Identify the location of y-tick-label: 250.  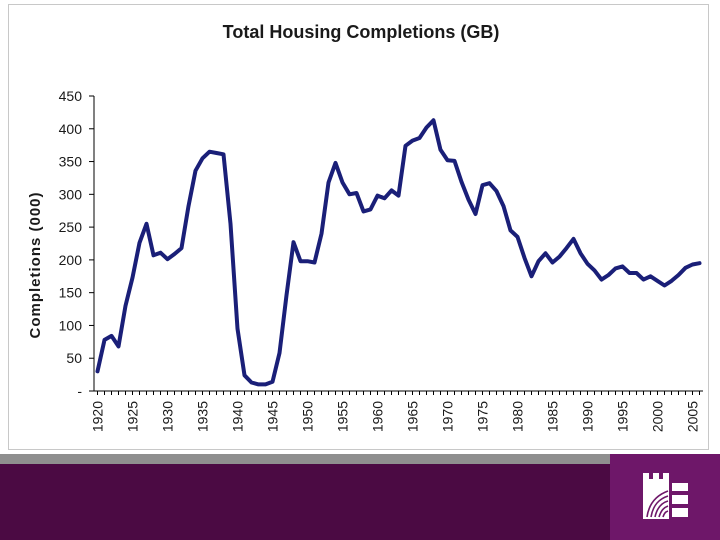
(71, 227).